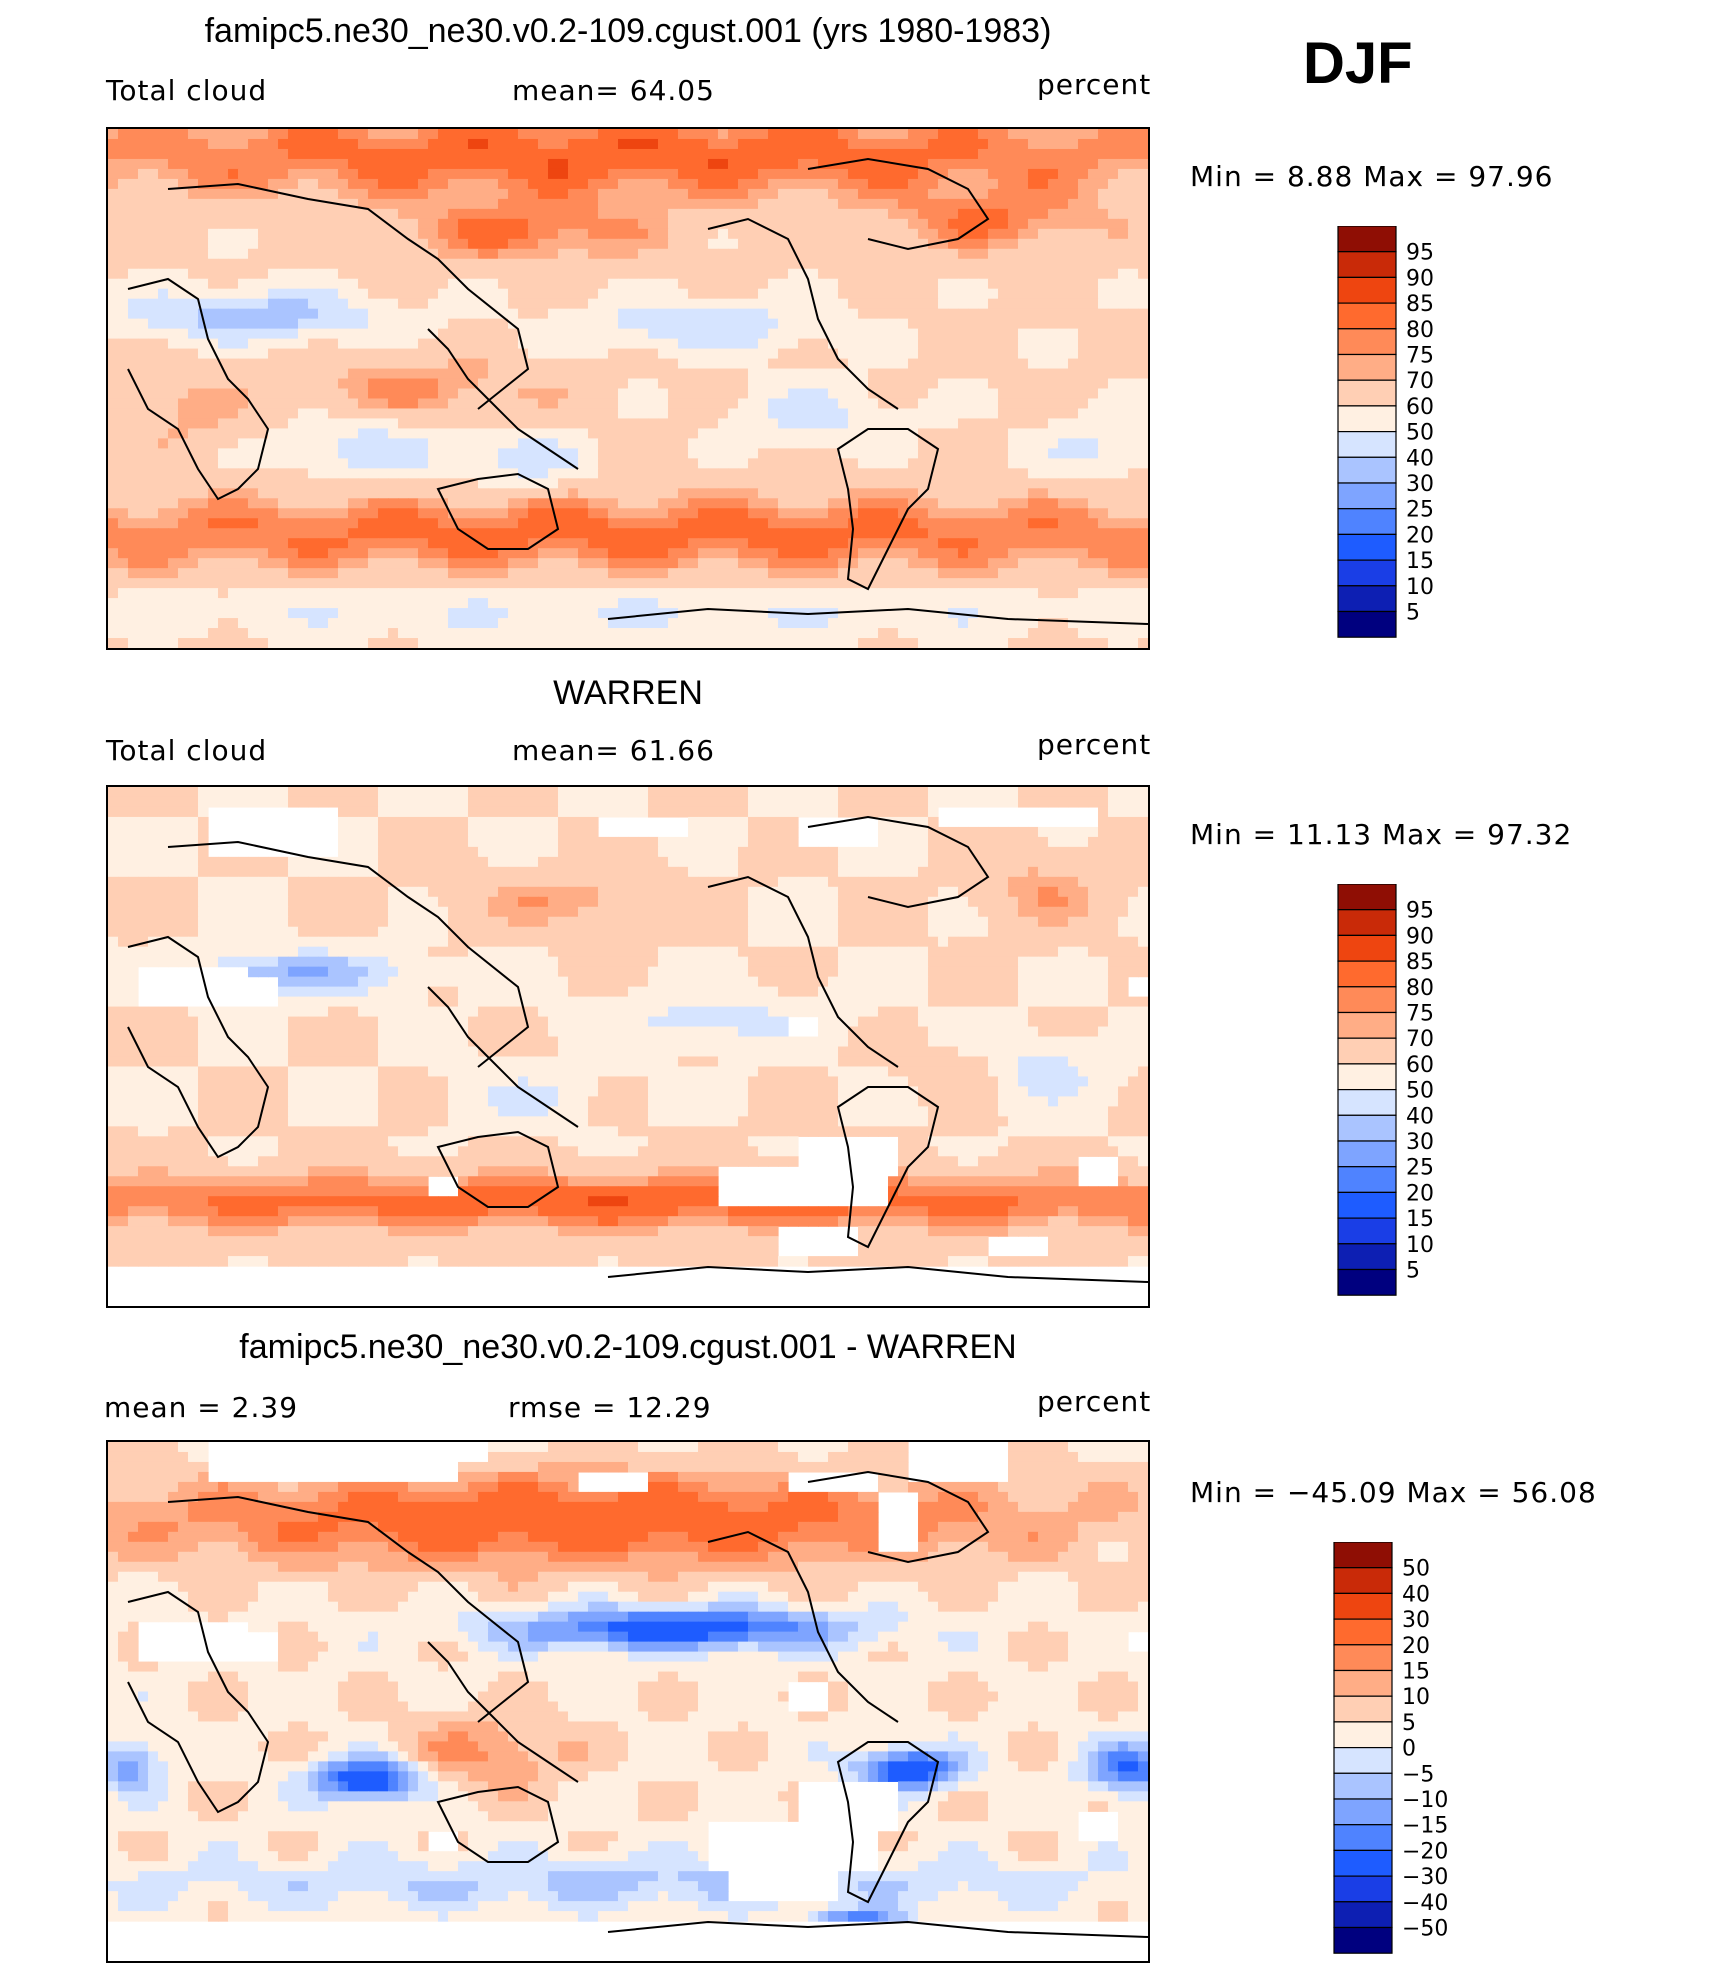 The height and width of the screenshot is (1963, 1710). Describe the element at coordinates (187, 90) in the screenshot. I see `panel-1-variable-label: Total cloud` at that location.